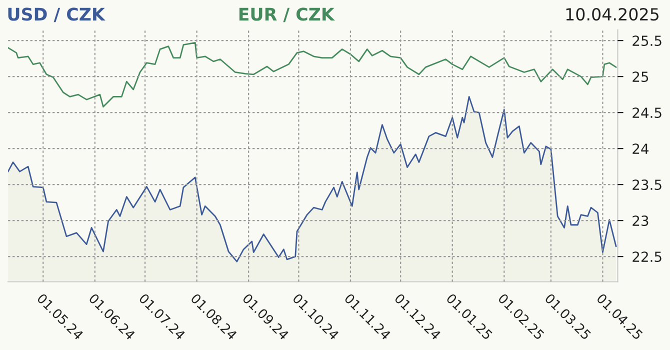  What do you see at coordinates (647, 41) in the screenshot?
I see `y-tick-label: 25.5` at bounding box center [647, 41].